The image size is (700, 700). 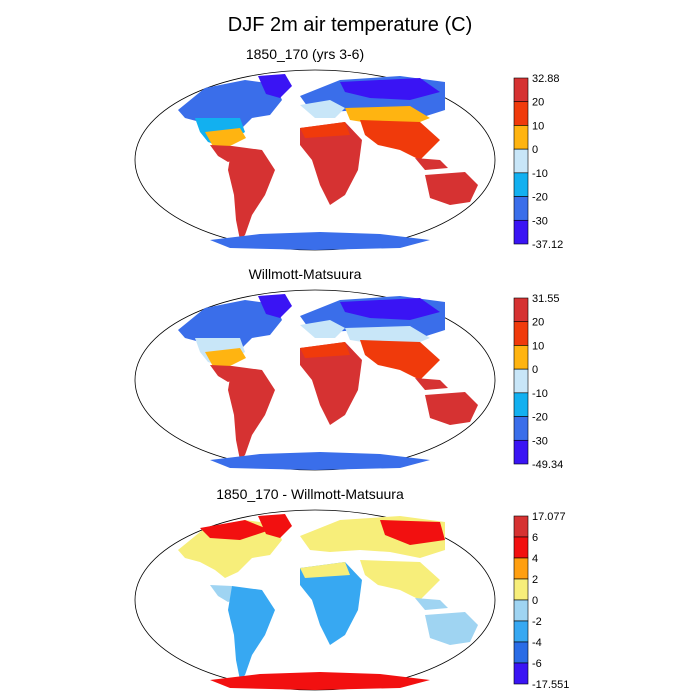 I want to click on colorbar-3-label: 2, so click(x=535, y=580).